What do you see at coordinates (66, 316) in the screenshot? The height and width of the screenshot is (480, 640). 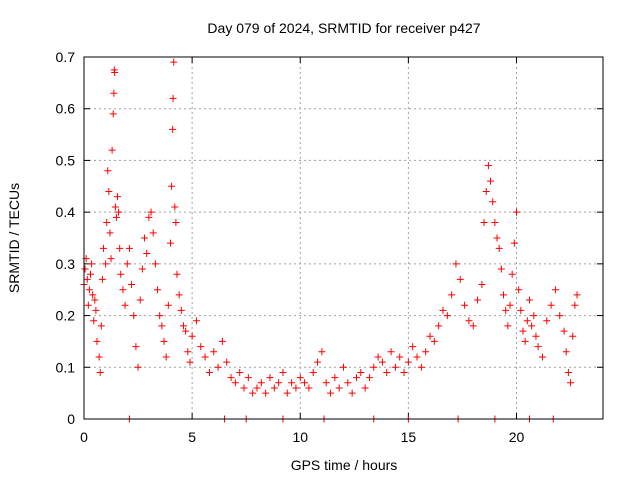 I see `y-tick-label: 0.2` at bounding box center [66, 316].